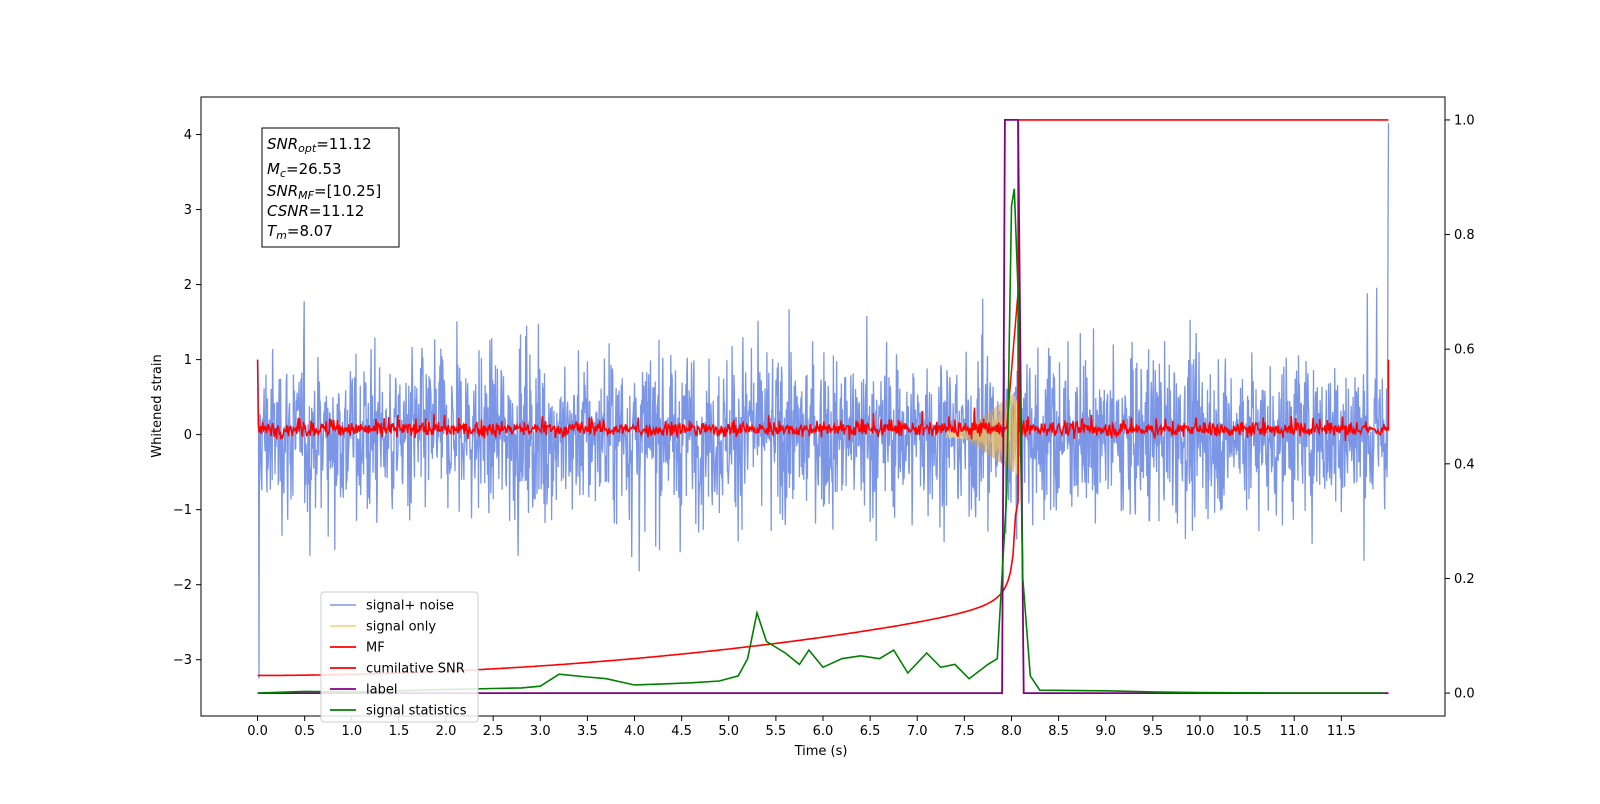  I want to click on legend-label: signal+ noise, so click(410, 606).